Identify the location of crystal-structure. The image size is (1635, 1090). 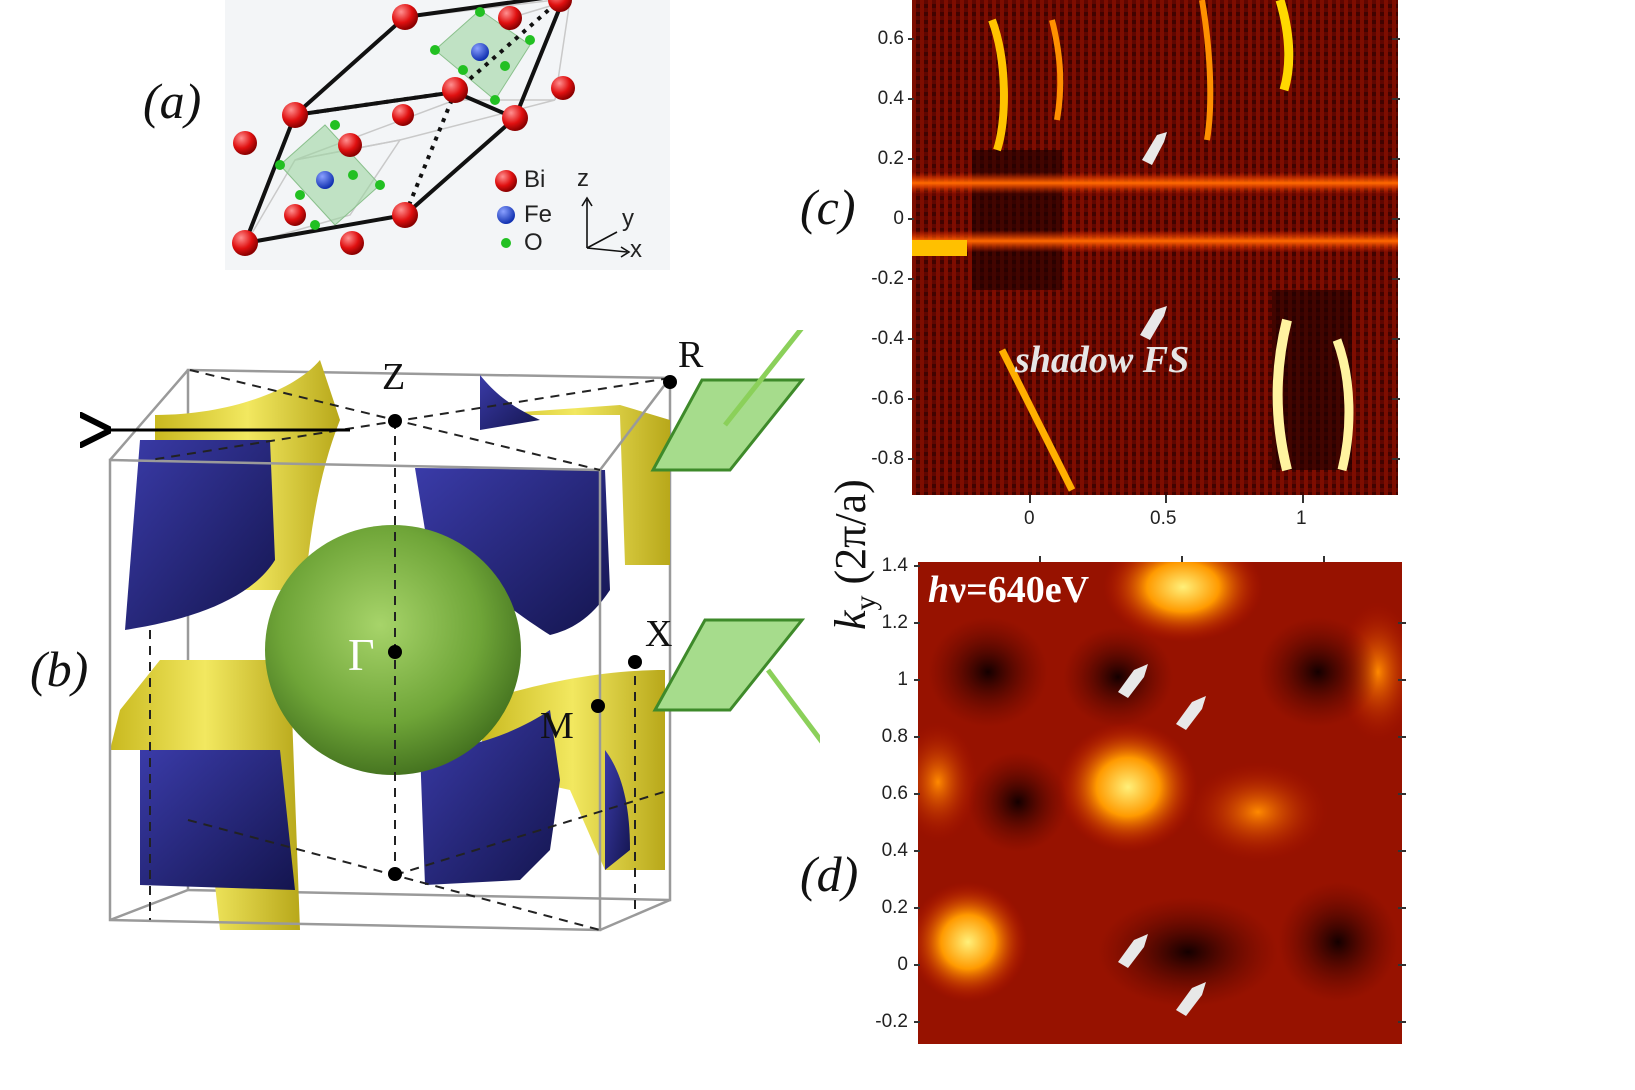
(447, 135).